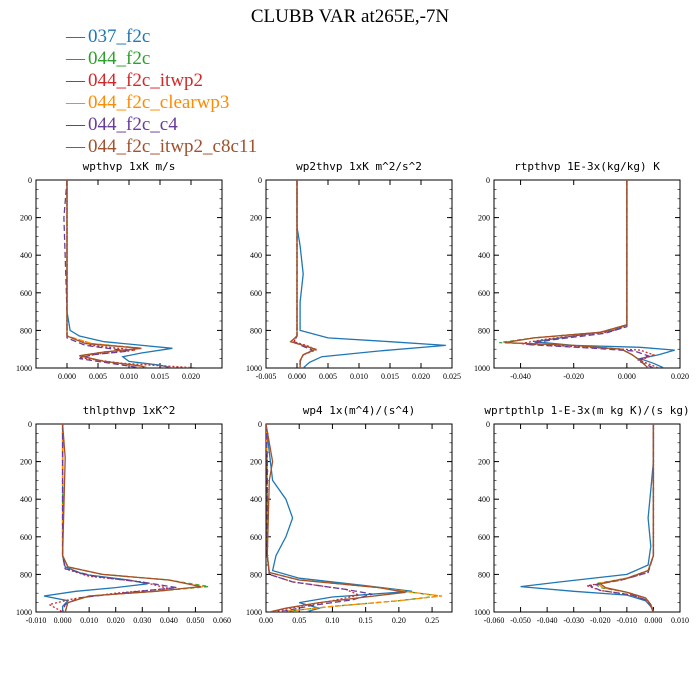 The image size is (700, 700). What do you see at coordinates (169, 620) in the screenshot?
I see `x-tick-label: 0.040` at bounding box center [169, 620].